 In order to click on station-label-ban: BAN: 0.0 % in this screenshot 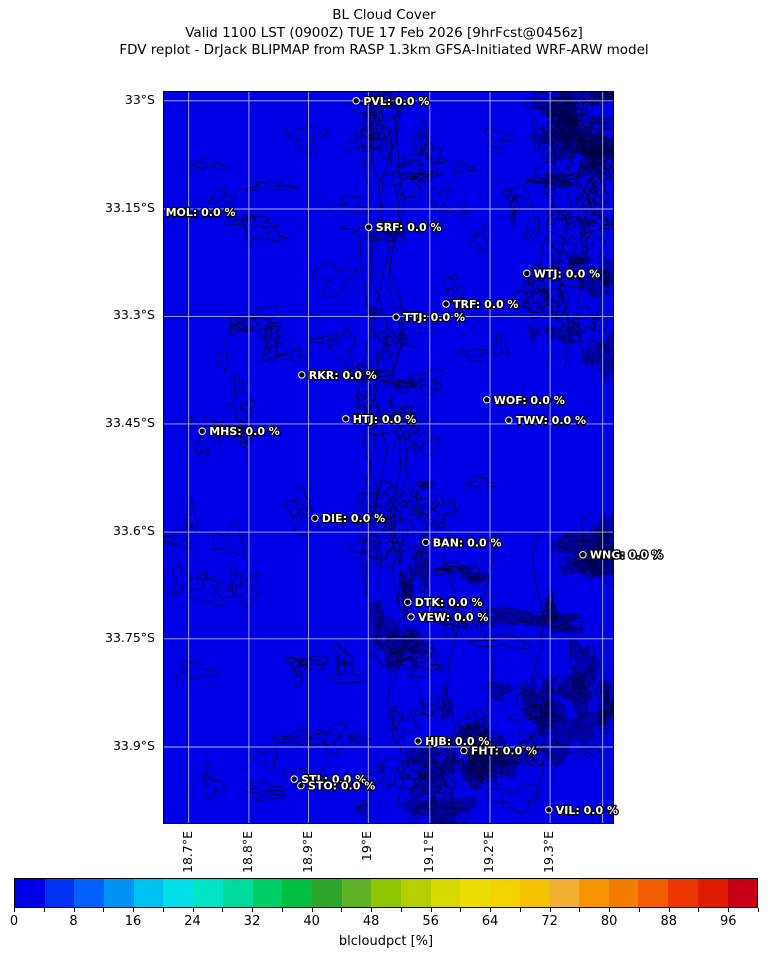, I will do `click(467, 542)`.